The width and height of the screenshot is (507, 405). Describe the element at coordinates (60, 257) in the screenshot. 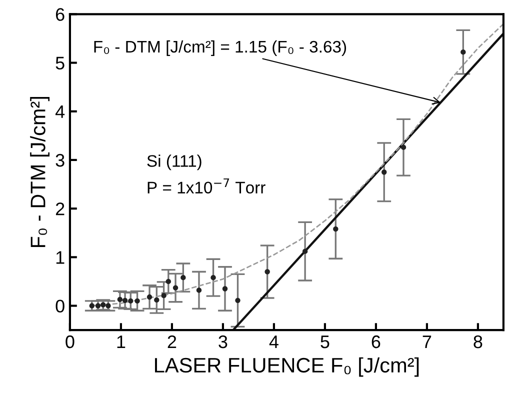

I see `y-tick-label: 1` at that location.